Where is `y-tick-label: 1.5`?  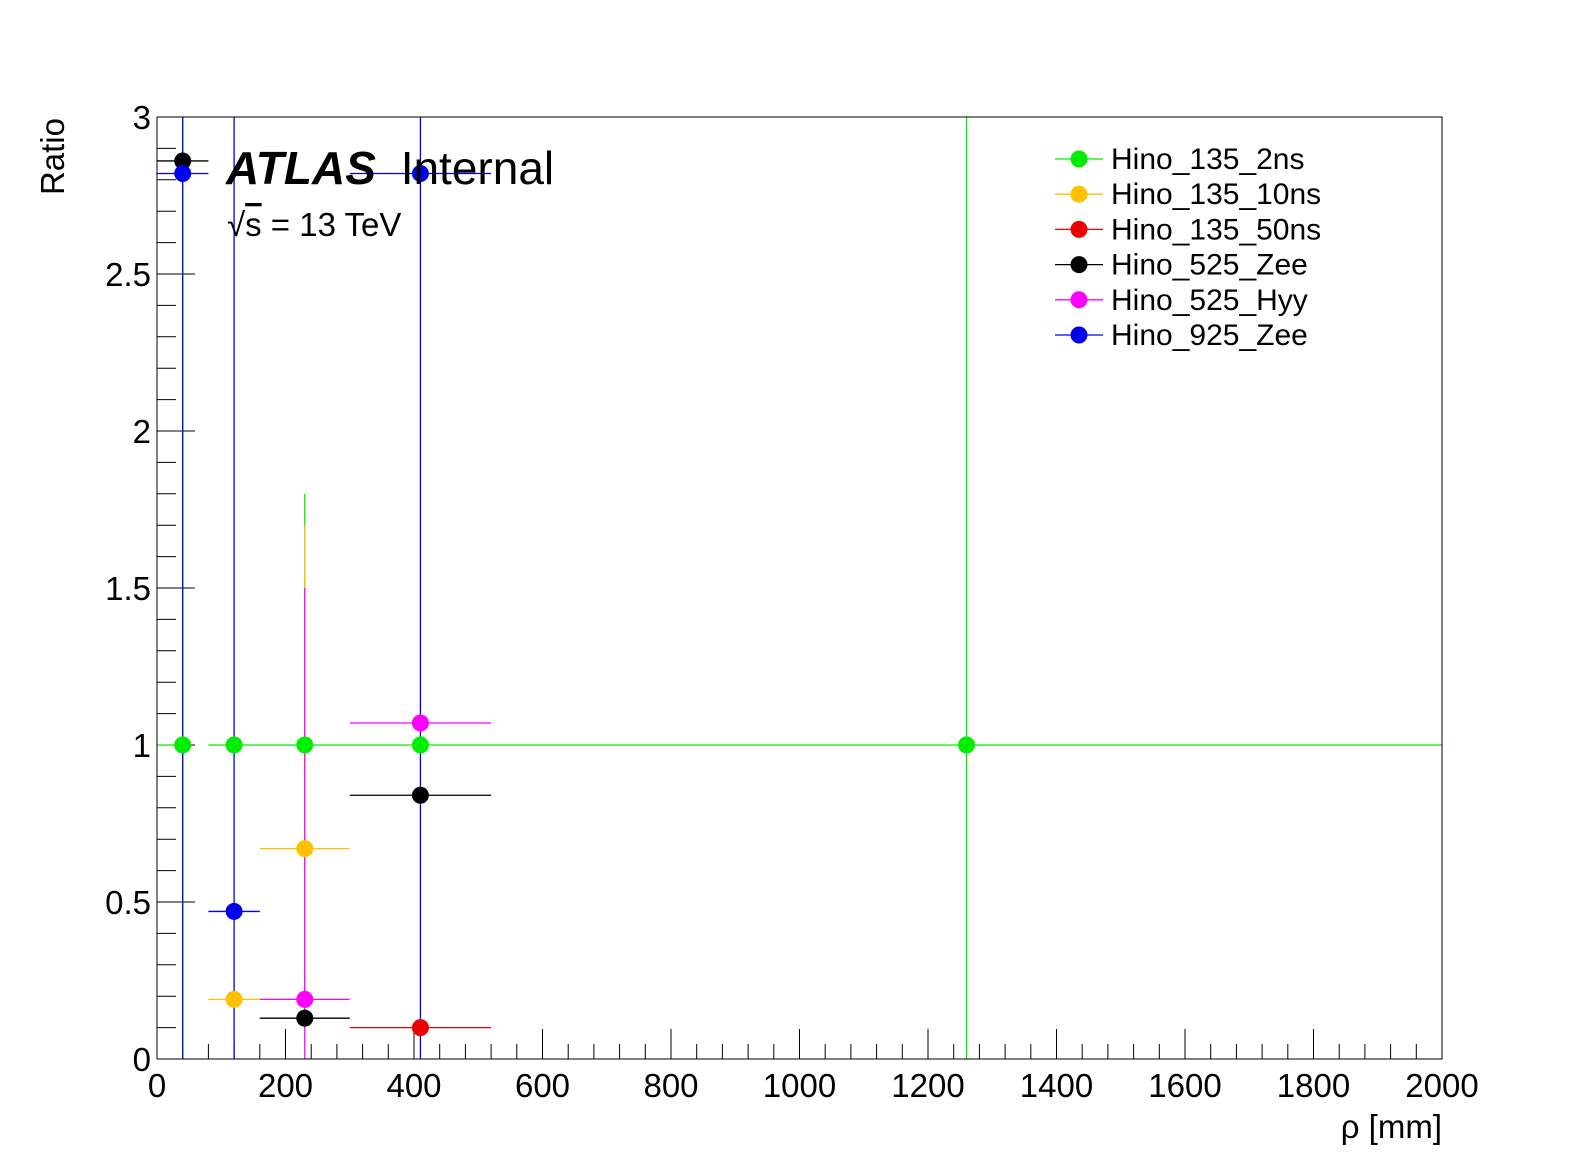
y-tick-label: 1.5 is located at coordinates (128, 588).